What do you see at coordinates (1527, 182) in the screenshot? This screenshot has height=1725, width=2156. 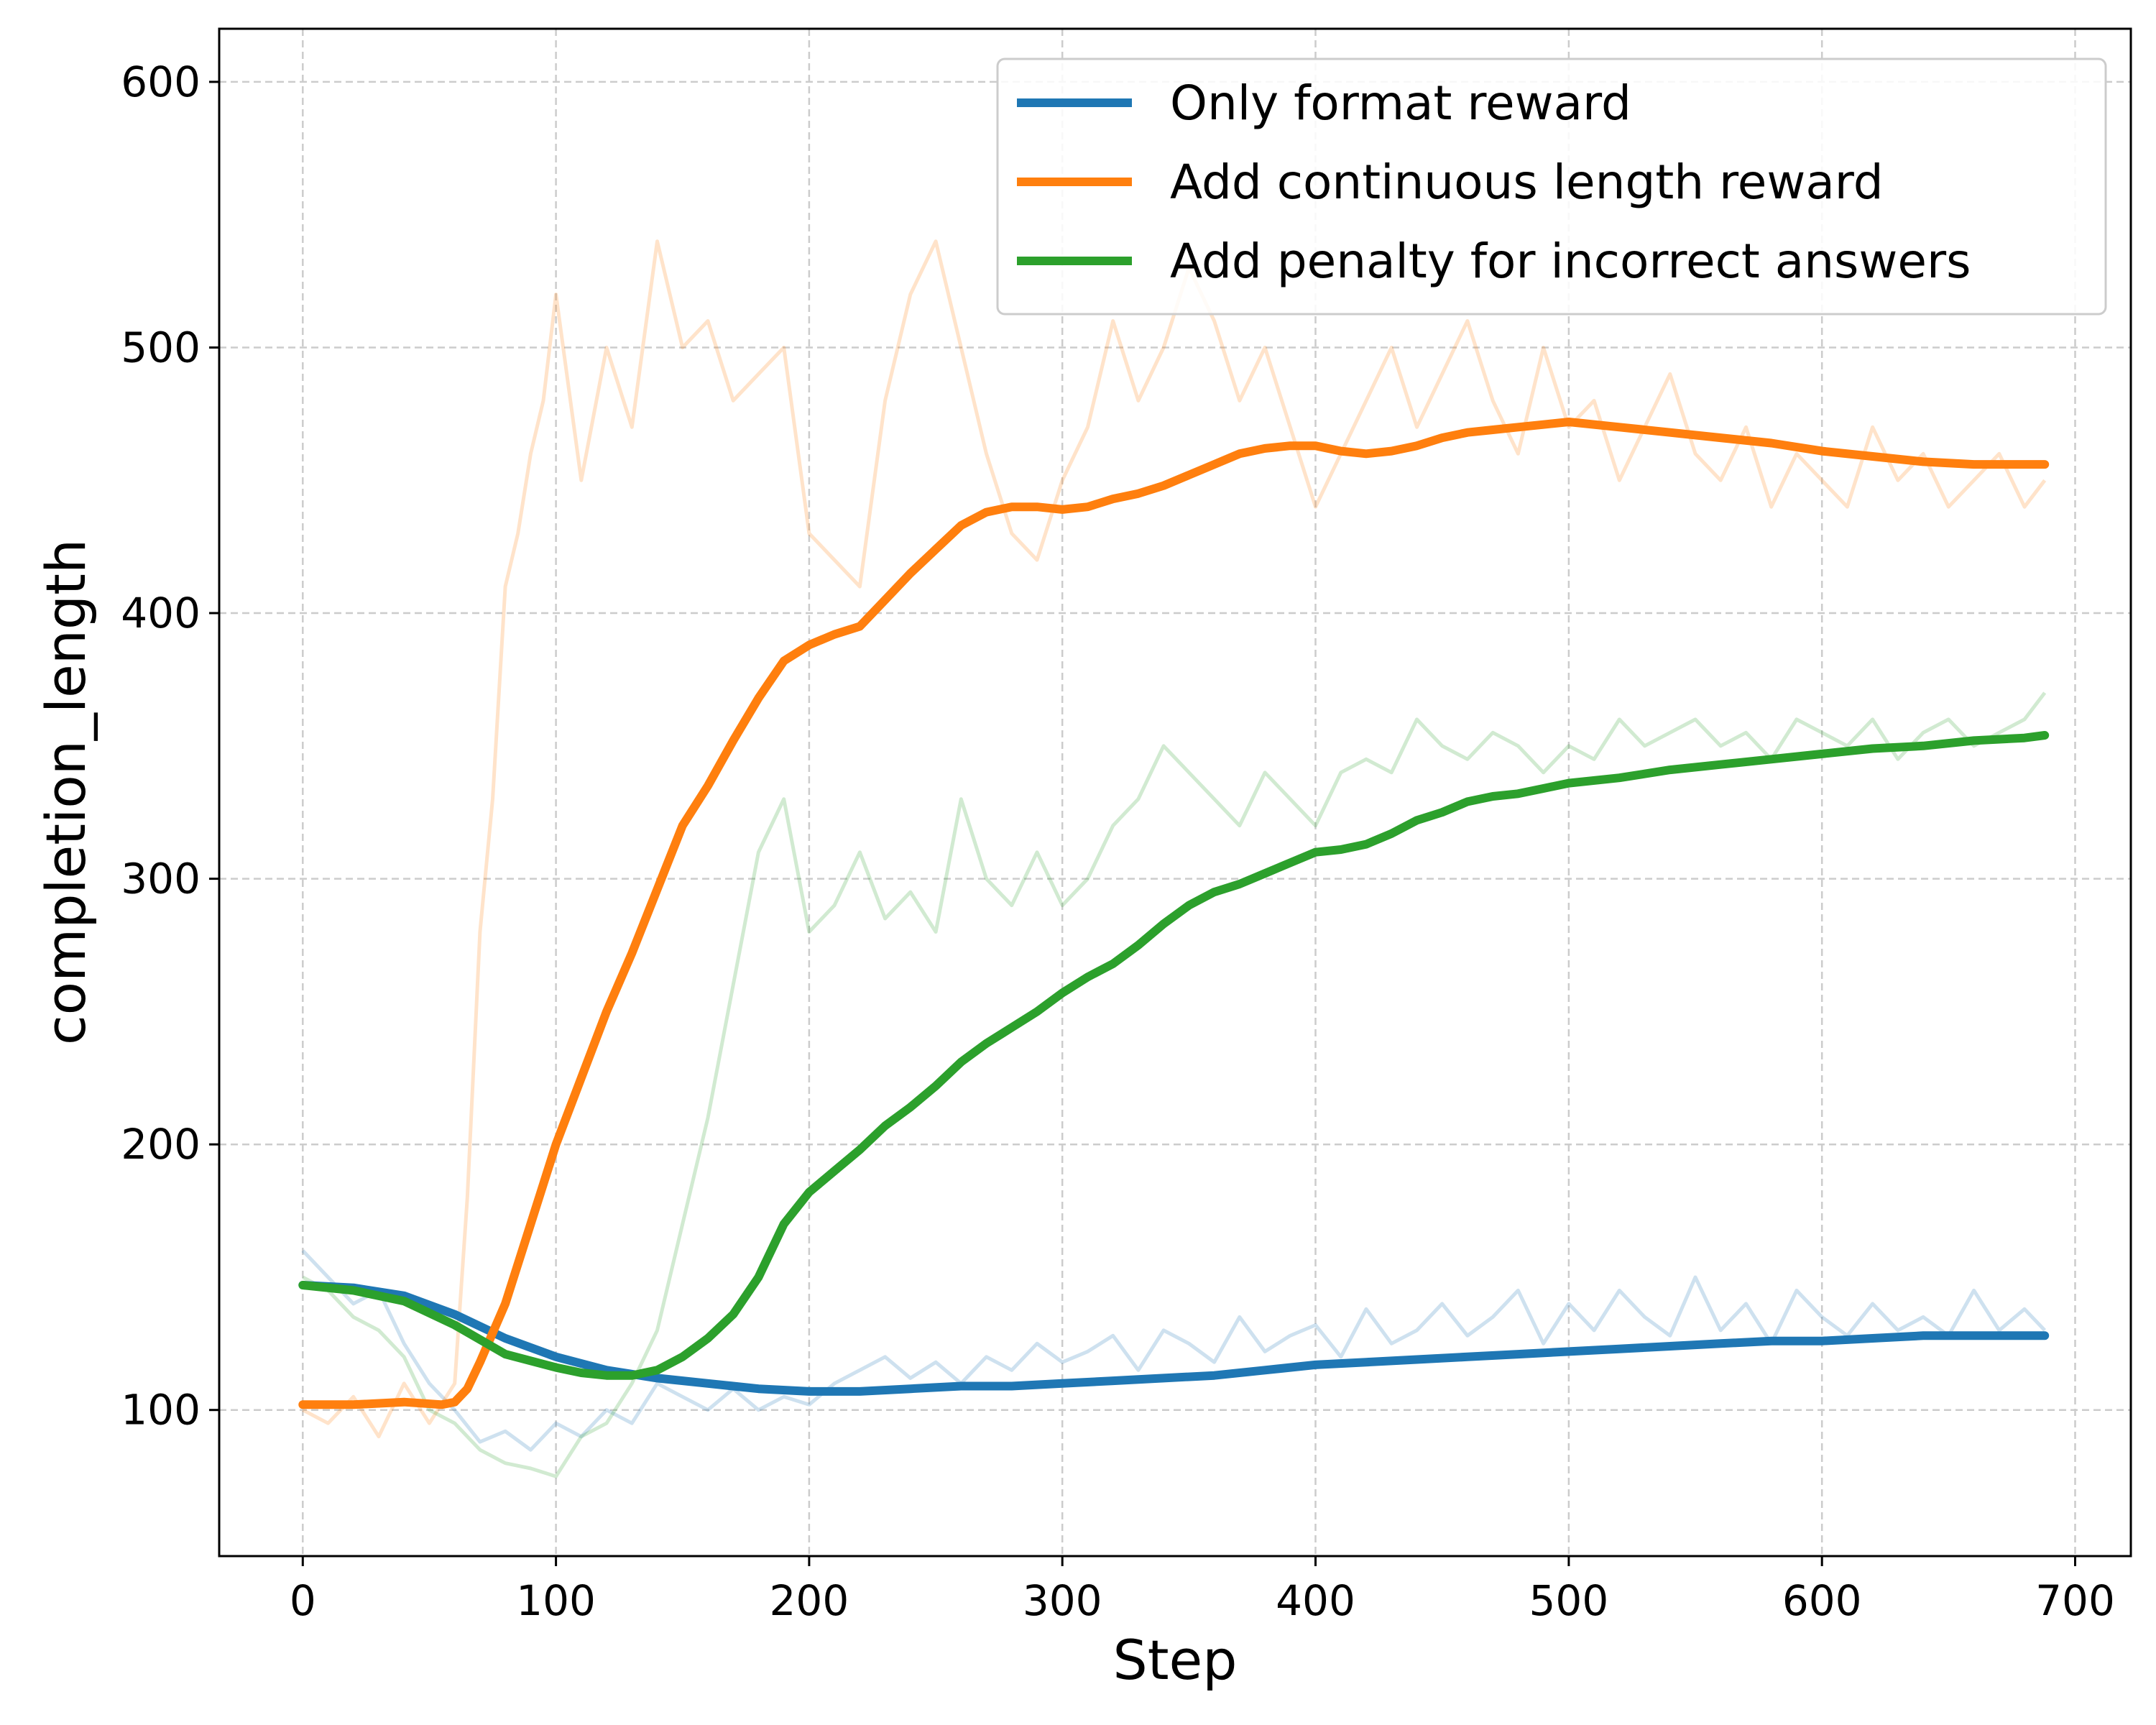 I see `legend-label-length: Add continuous length reward` at bounding box center [1527, 182].